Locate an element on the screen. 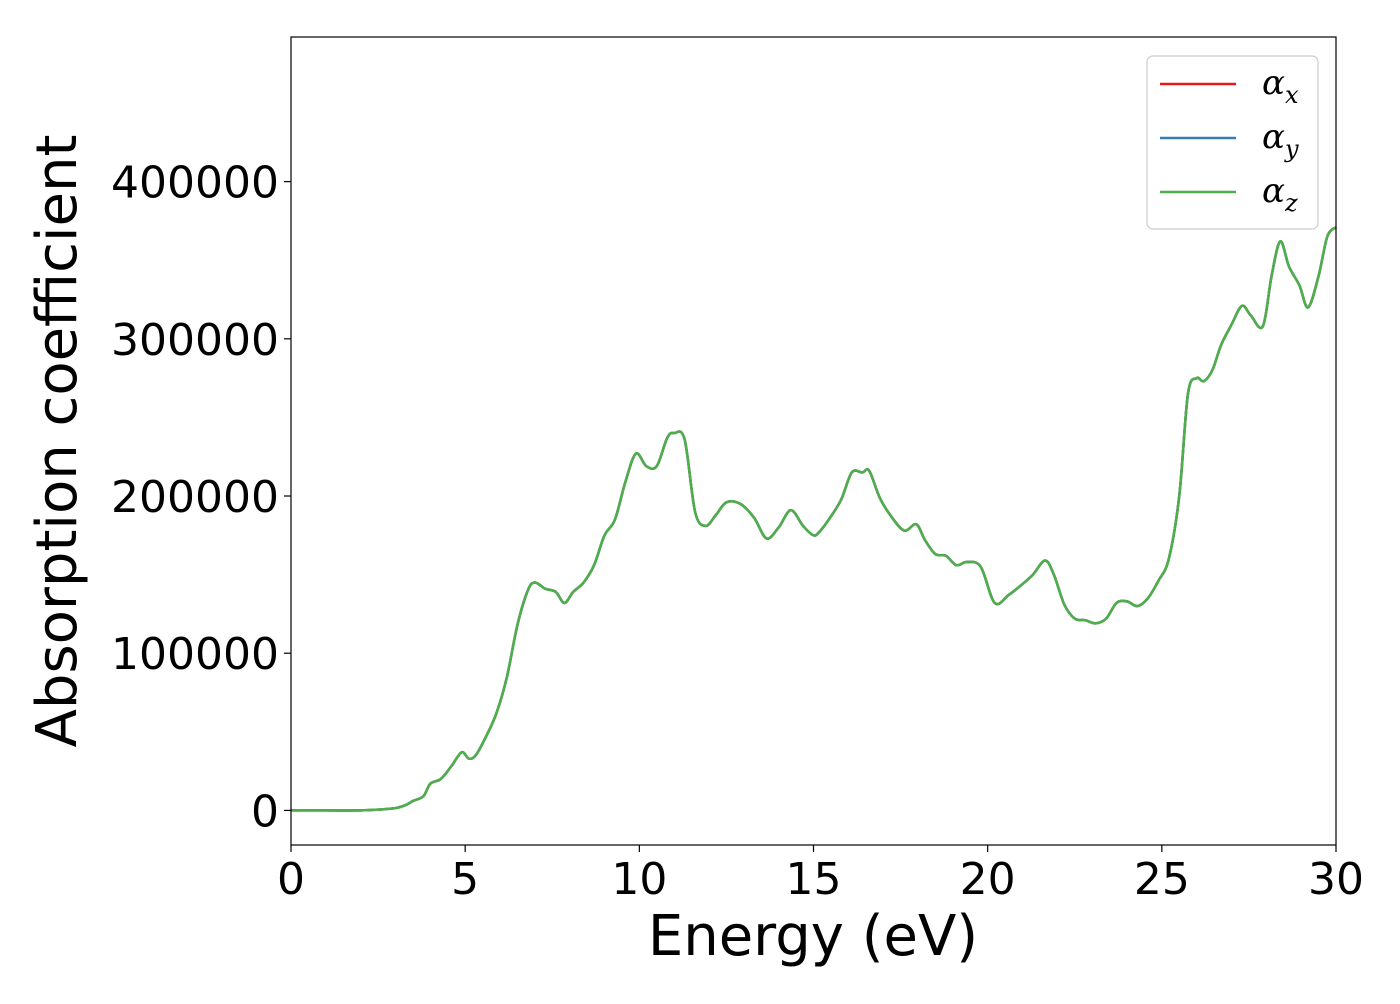 Image resolution: width=1400 pixels, height=1004 pixels. legend-label-z: αz is located at coordinates (1280, 194).